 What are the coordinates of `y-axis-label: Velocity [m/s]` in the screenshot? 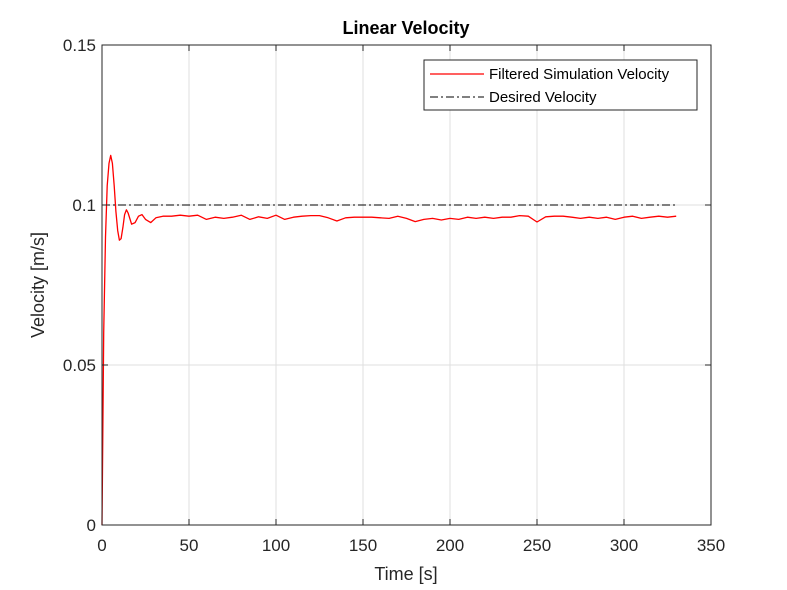 It's located at (38, 285).